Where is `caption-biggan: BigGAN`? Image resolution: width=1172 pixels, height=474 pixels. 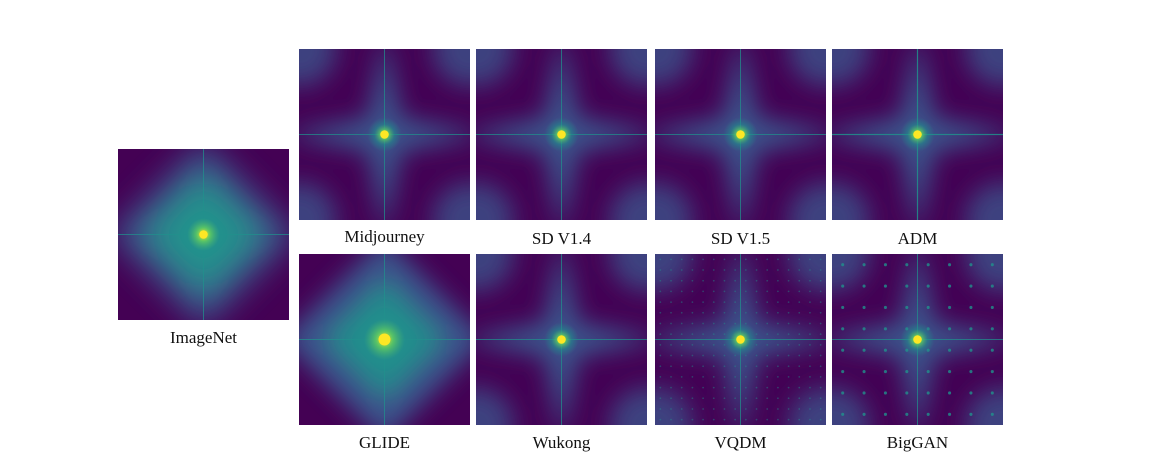 caption-biggan: BigGAN is located at coordinates (917, 442).